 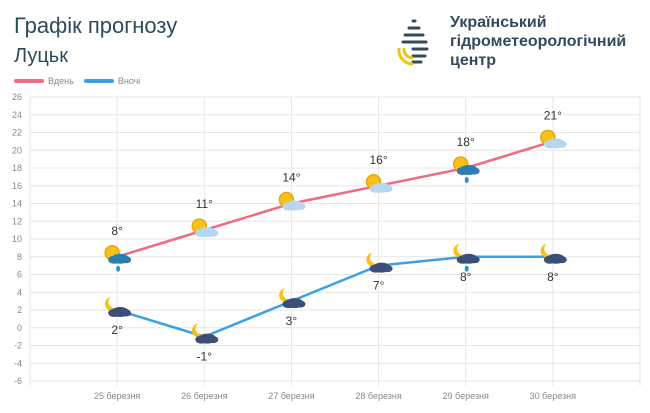 I want to click on data-label: 11°, so click(x=204, y=204).